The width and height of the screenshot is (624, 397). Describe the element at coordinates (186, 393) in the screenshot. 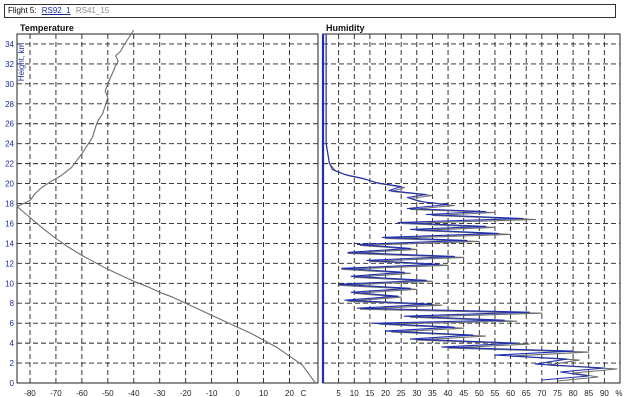

I see `x-tick-label: -20` at that location.